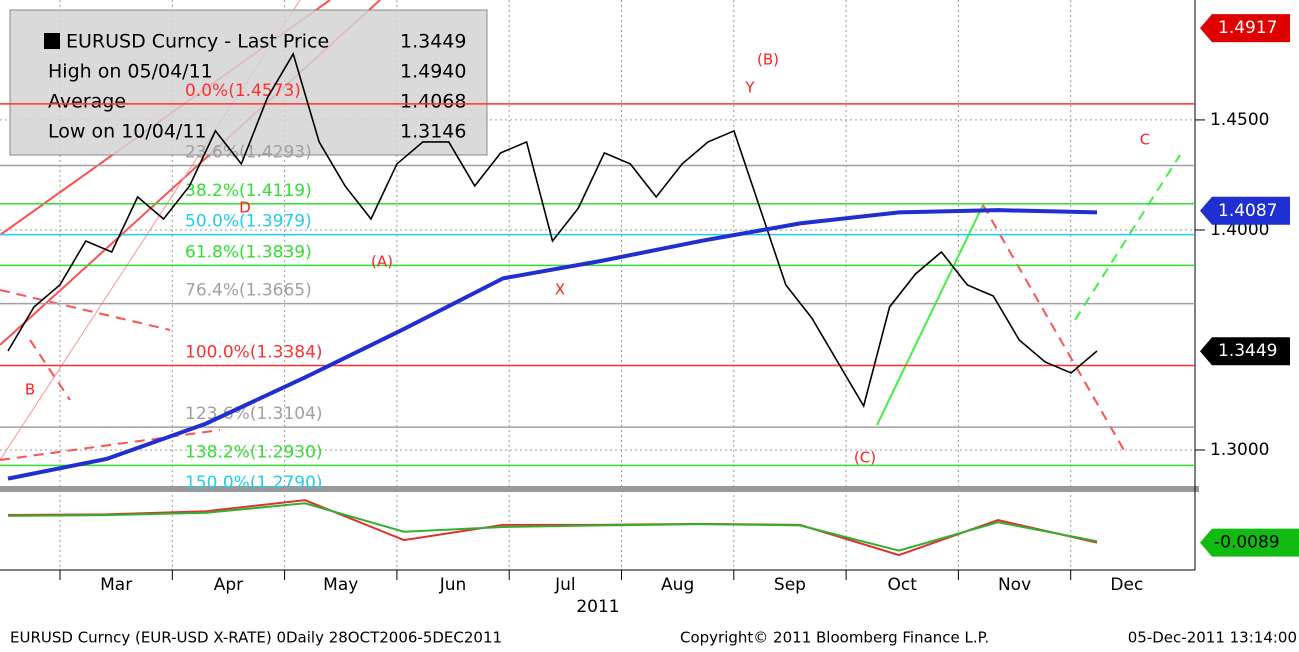 The width and height of the screenshot is (1299, 652). I want to click on x-tick-label: Sep, so click(790, 585).